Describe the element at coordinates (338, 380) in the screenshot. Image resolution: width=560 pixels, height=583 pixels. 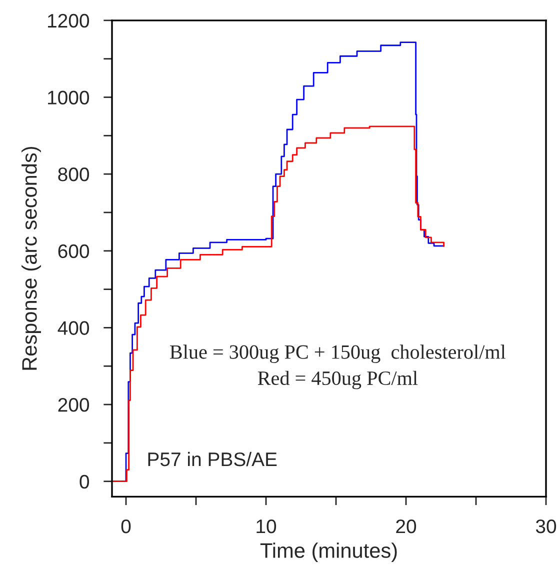
I see `annotation: Red = 450ug PC/ml` at that location.